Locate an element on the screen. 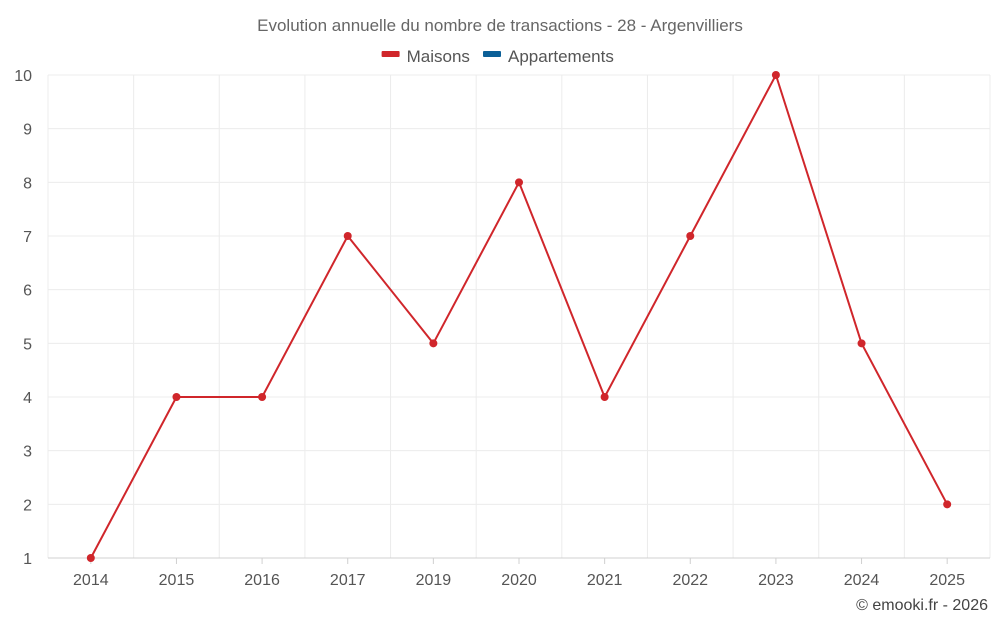 This screenshot has width=1000, height=625. y-tick-label: 2 is located at coordinates (27, 505).